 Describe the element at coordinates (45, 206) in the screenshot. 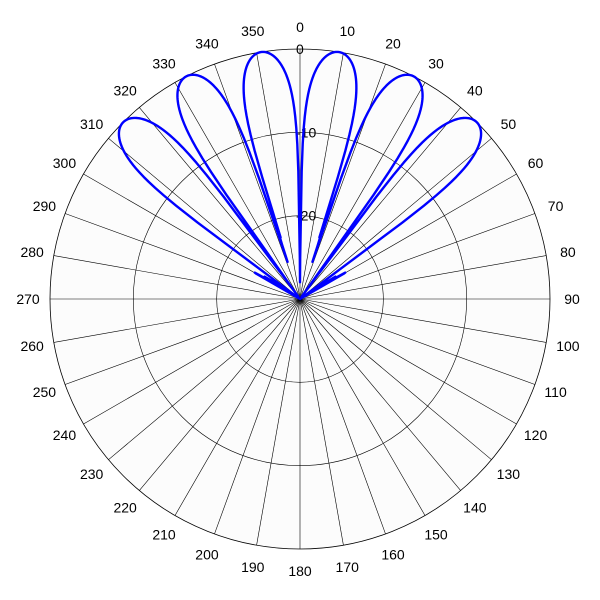

I see `angle-tick-label: 290` at that location.